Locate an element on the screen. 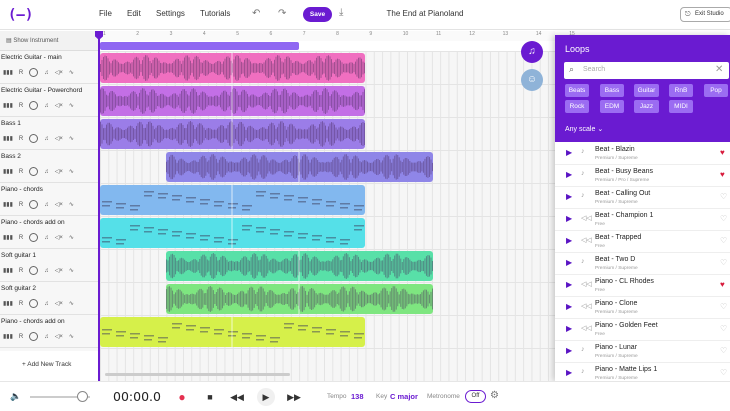 This screenshot has width=730, height=411. track-header: Electric Guitar - Powerchord ▮▮▮ R ♫ ◁× ∿ is located at coordinates (50, 100).